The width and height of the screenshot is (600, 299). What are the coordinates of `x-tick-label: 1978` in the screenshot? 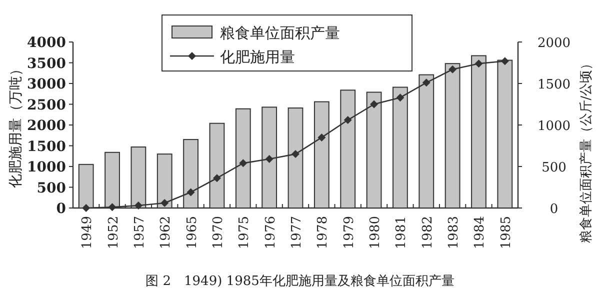 It's located at (323, 233).